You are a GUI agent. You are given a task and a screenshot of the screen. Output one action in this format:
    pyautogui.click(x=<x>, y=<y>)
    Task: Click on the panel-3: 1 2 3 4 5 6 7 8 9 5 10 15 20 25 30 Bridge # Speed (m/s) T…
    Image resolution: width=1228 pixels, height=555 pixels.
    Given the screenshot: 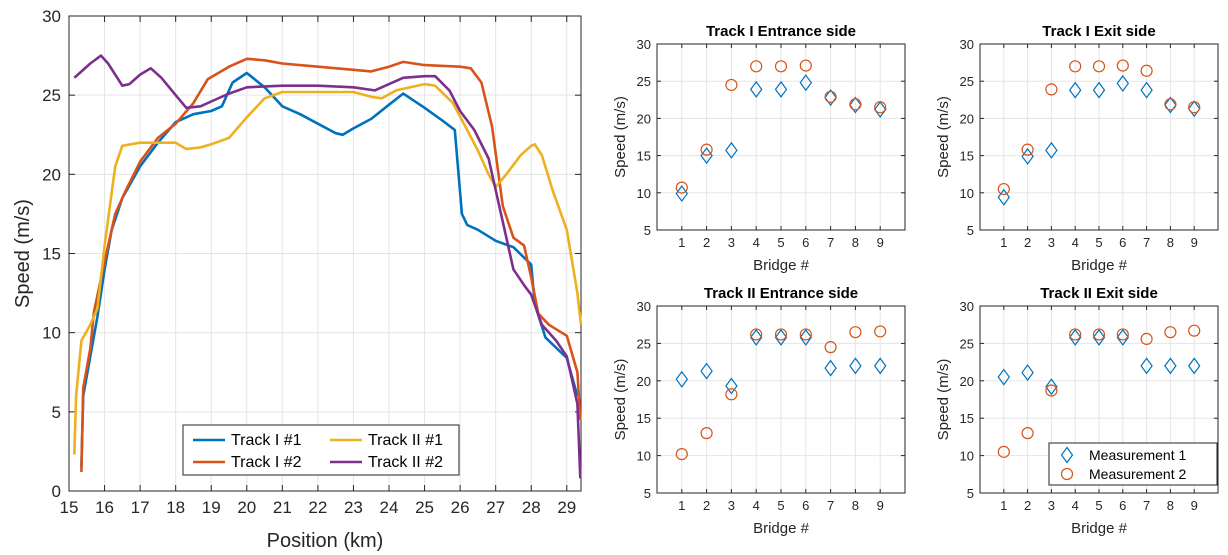 What is the action you would take?
    pyautogui.click(x=1077, y=148)
    